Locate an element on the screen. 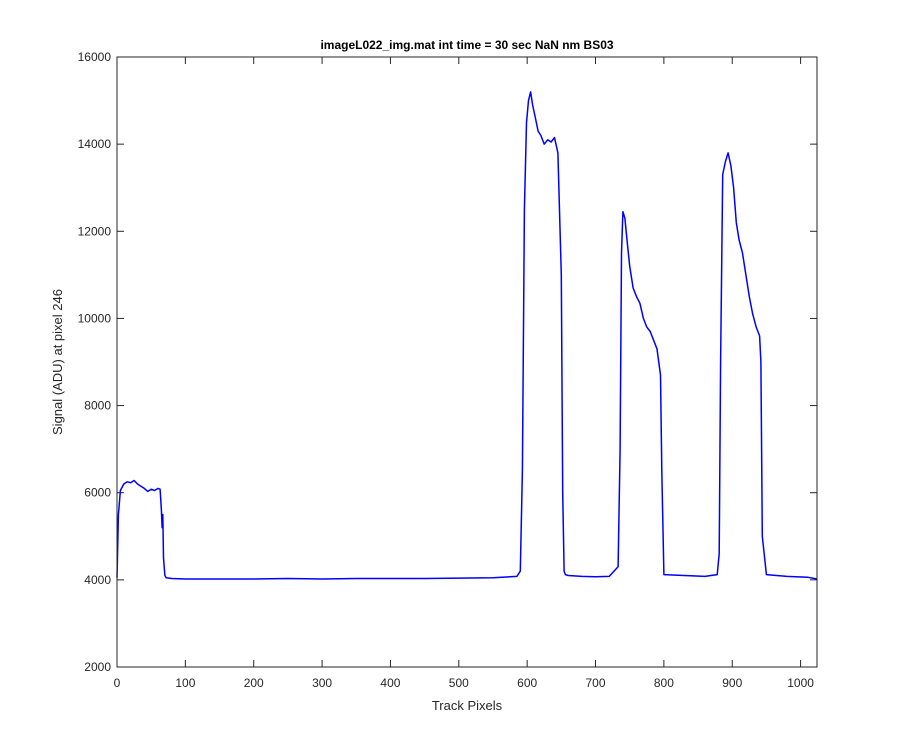 This screenshot has height=750, width=900. y-tick-label-1: 4000 is located at coordinates (97, 580).